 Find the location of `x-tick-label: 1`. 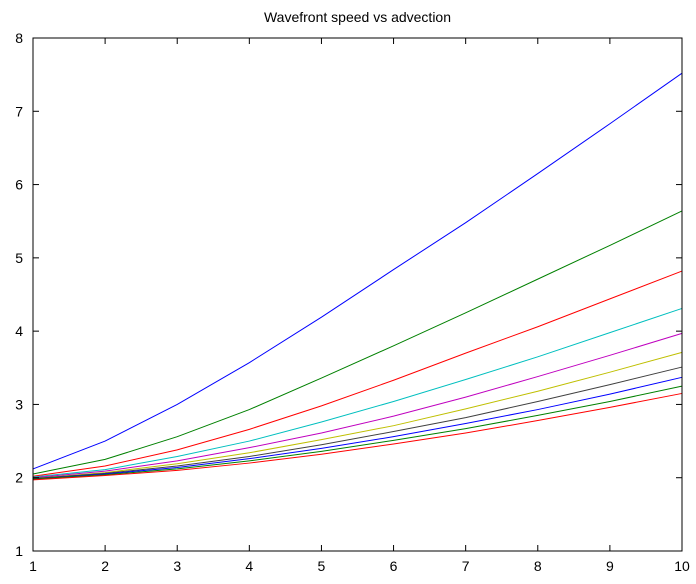

x-tick-label: 1 is located at coordinates (33, 566).